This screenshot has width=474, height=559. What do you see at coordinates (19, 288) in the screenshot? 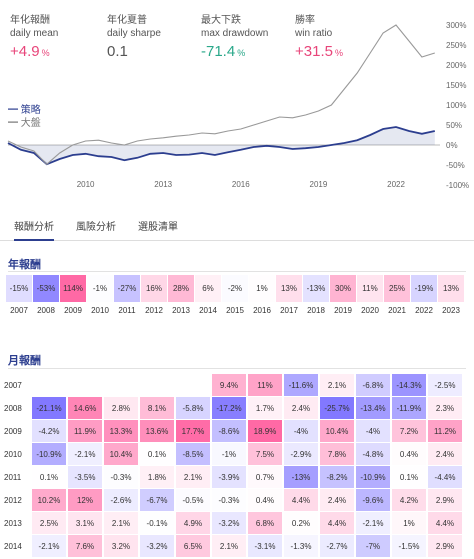
I see `annual-return-cell: -15%` at bounding box center [19, 288].